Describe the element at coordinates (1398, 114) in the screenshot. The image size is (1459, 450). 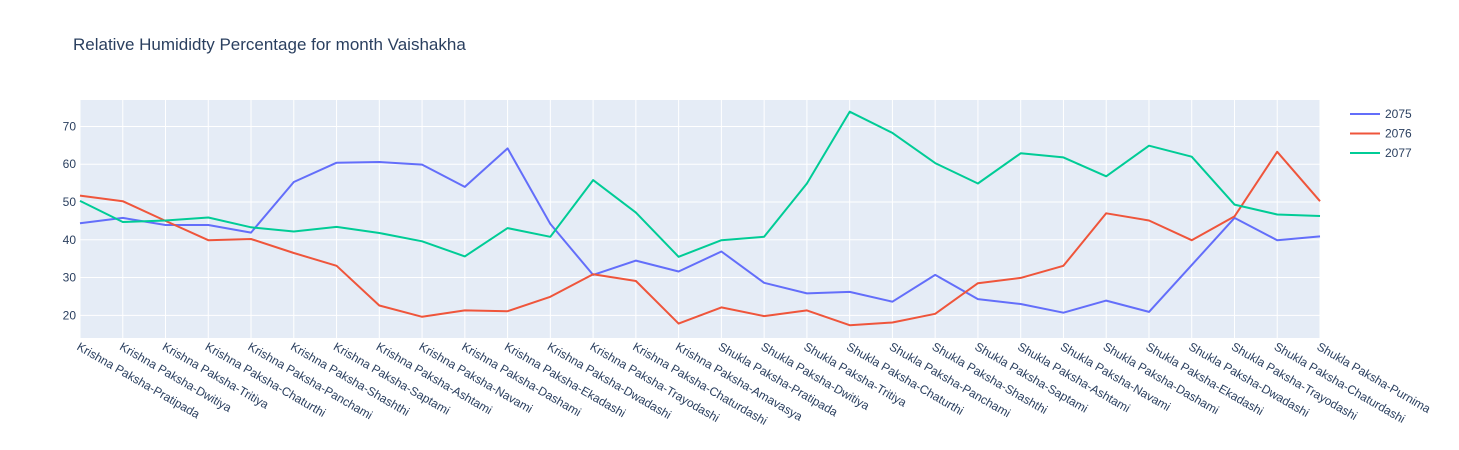
I see `legend-label: 2075` at that location.